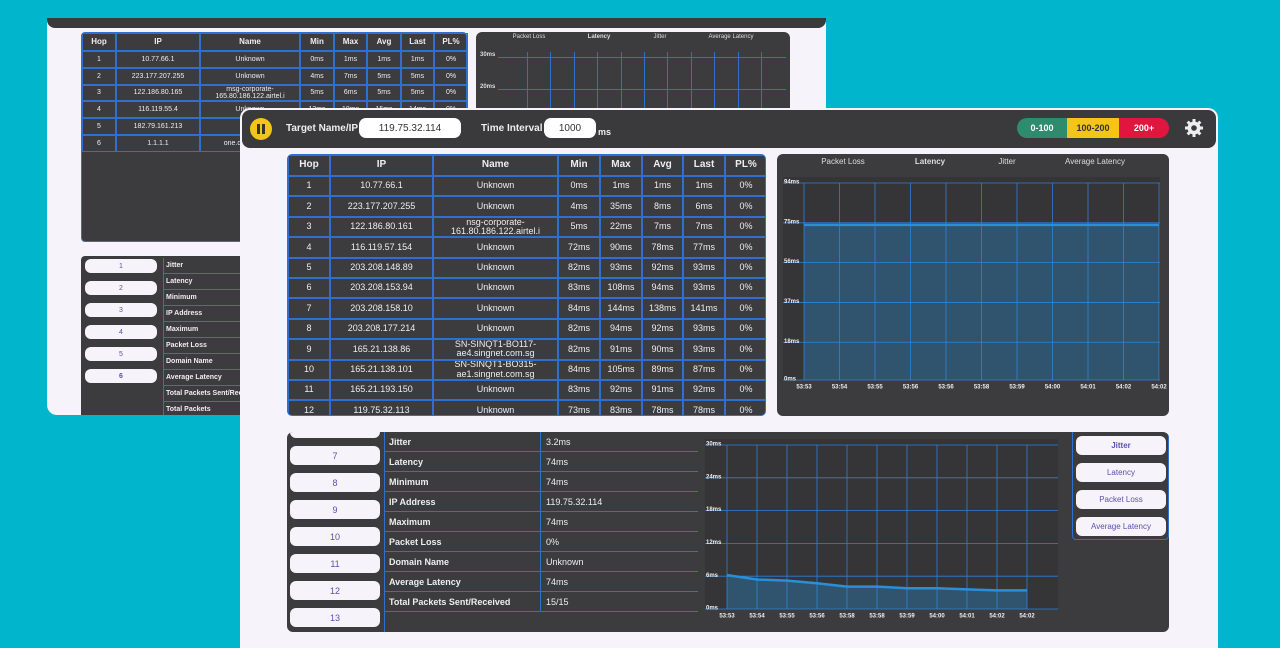 The image size is (1280, 648). What do you see at coordinates (462, 562) in the screenshot?
I see `detail-label: Domain Name` at bounding box center [462, 562].